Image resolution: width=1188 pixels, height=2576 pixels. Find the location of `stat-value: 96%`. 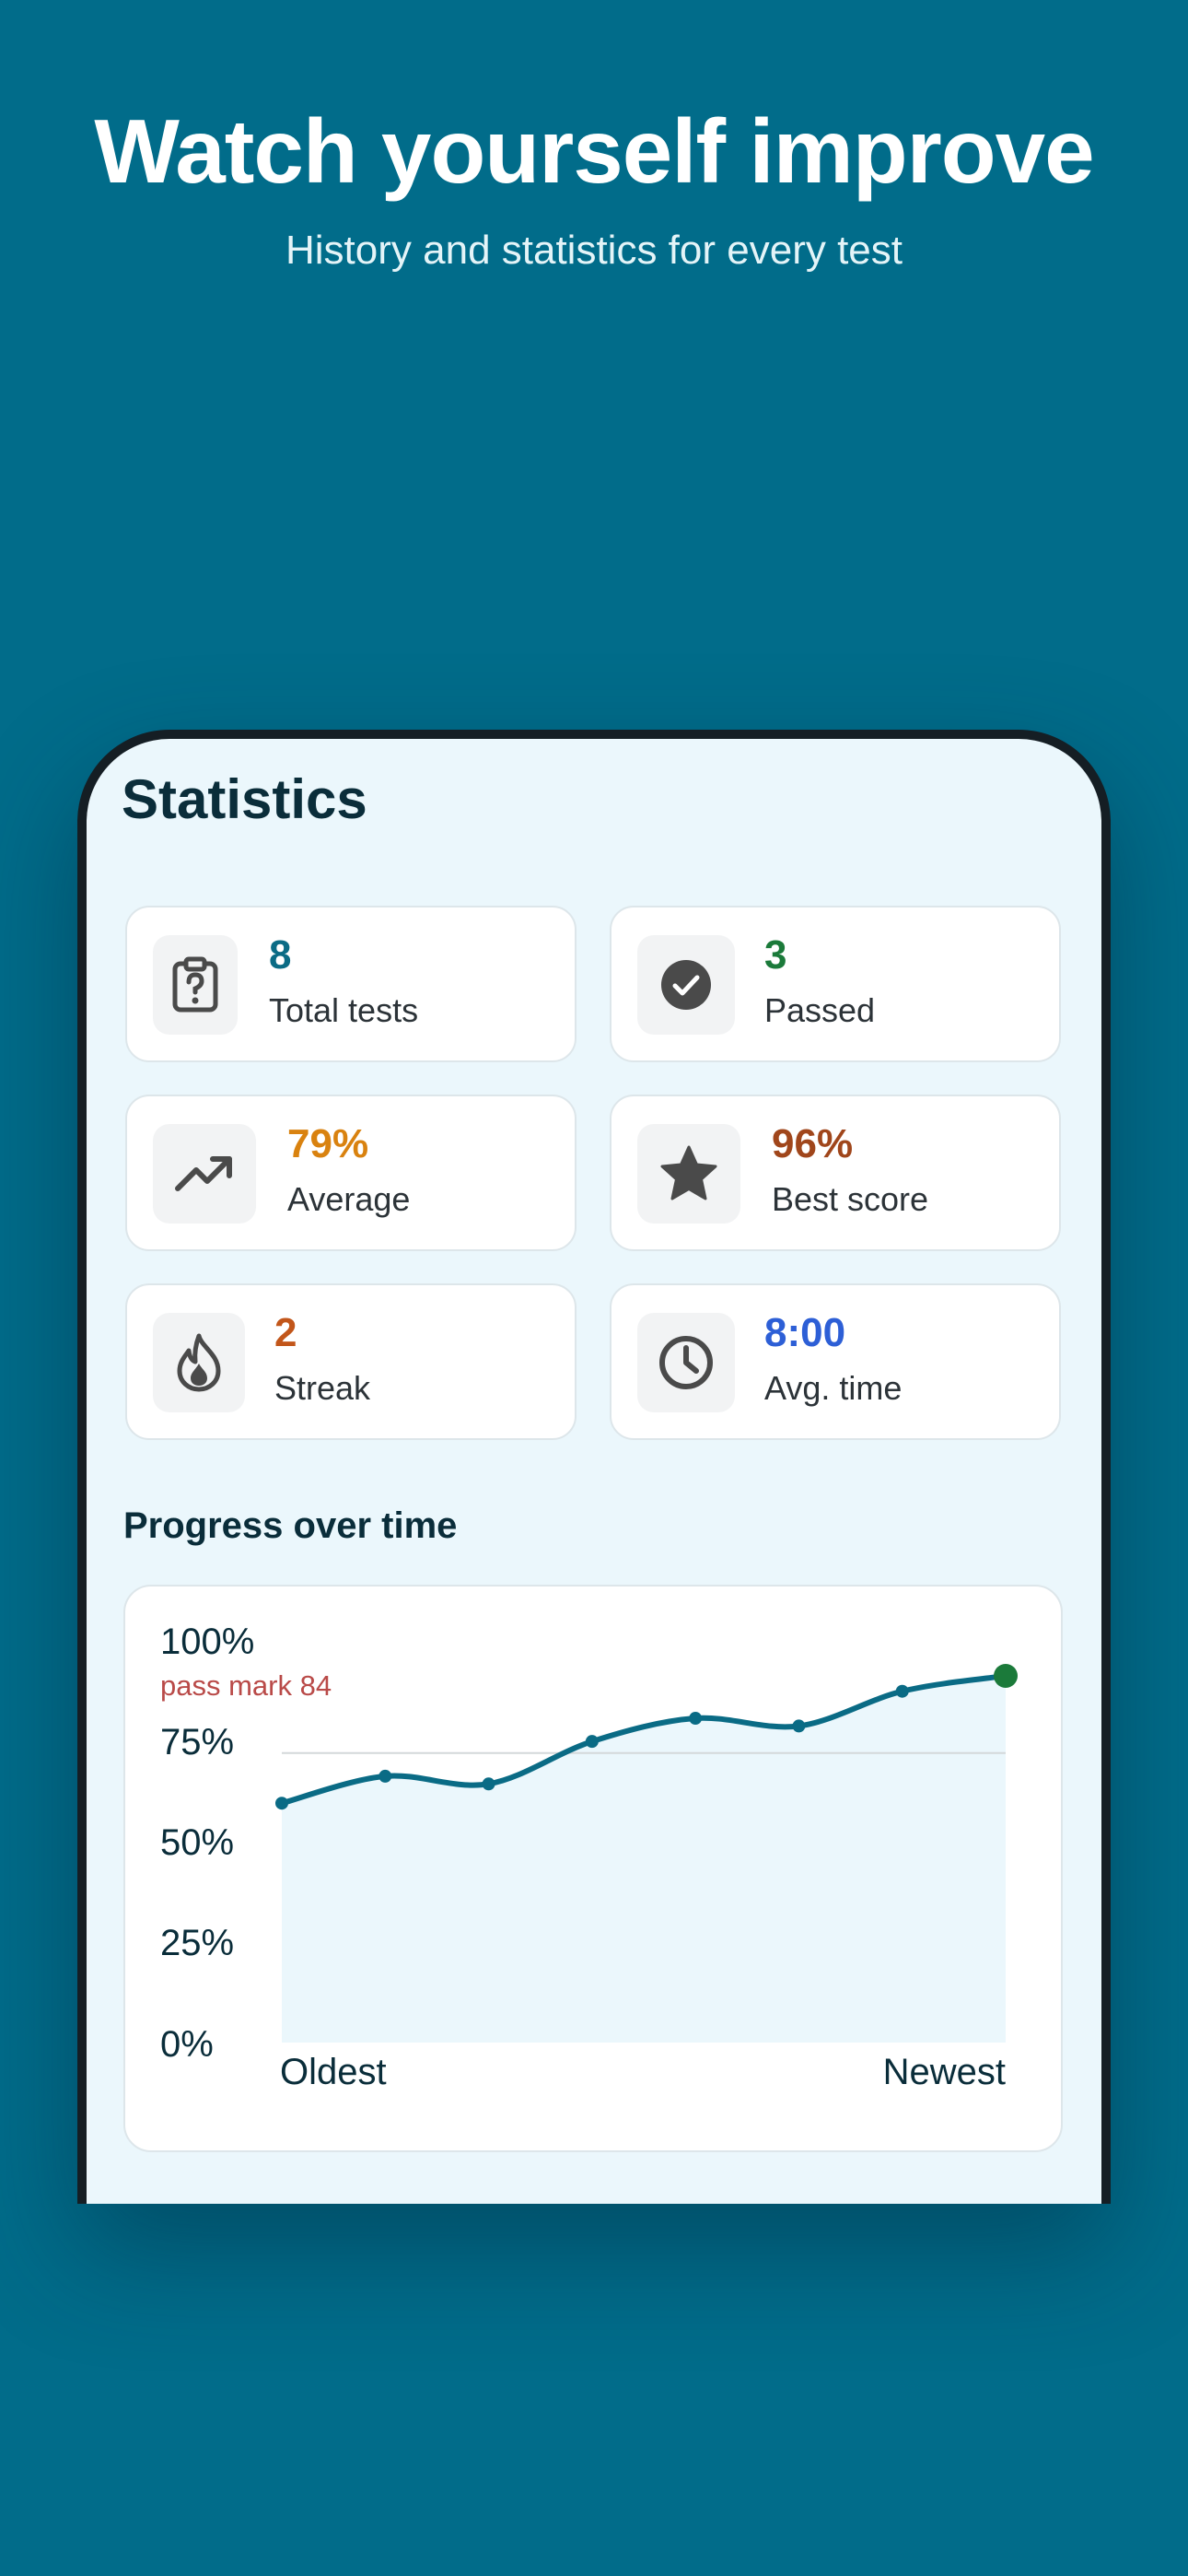

stat-value: 96% is located at coordinates (813, 1143).